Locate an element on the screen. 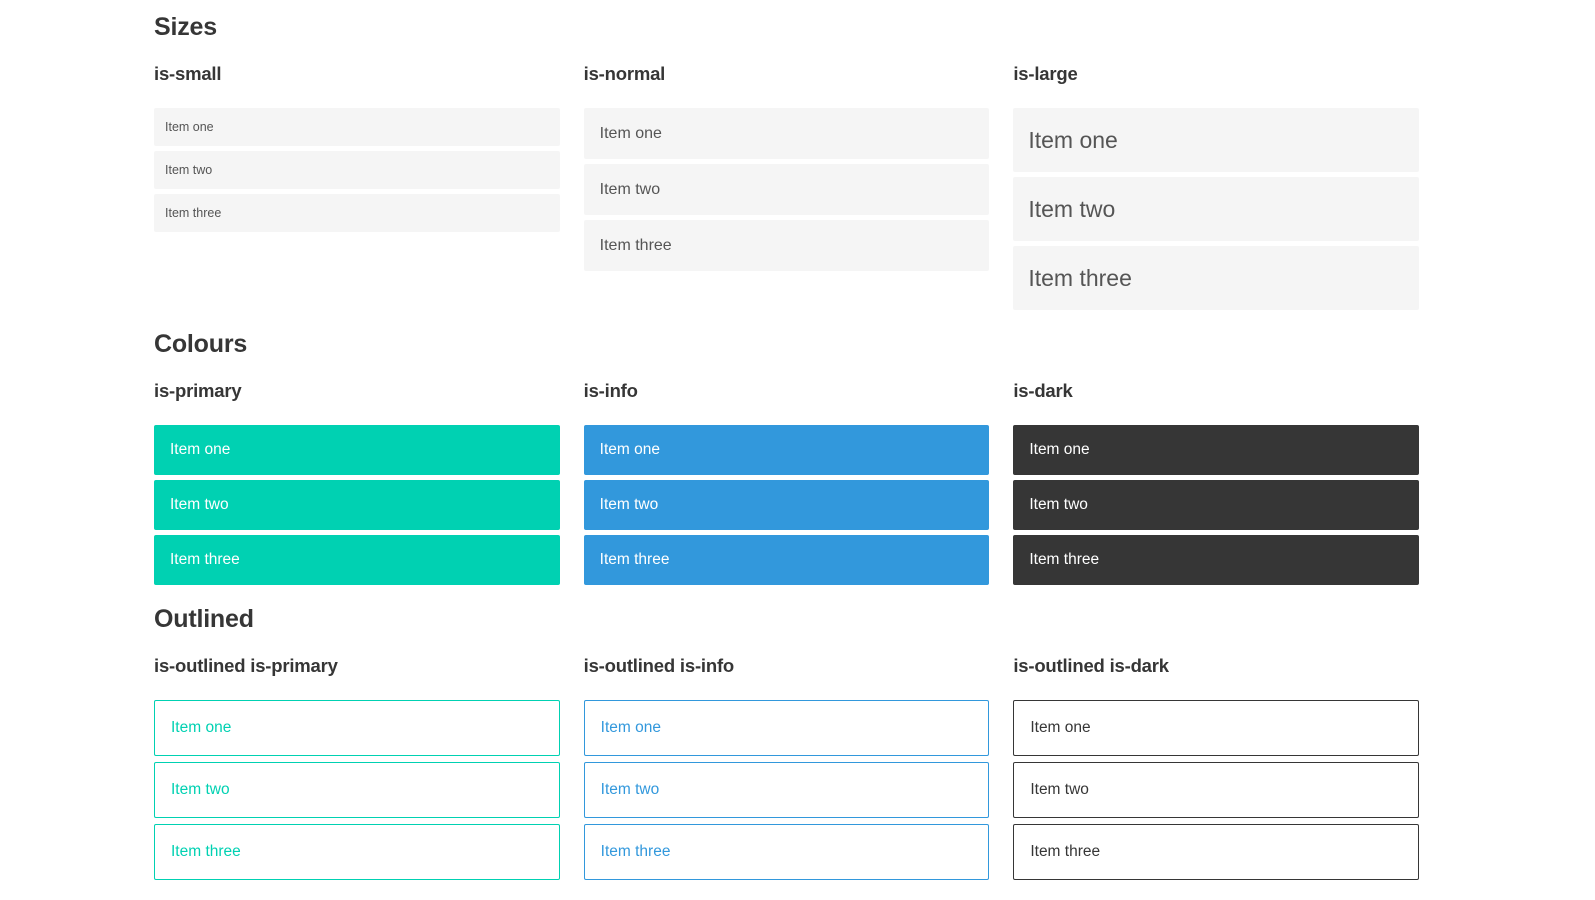 Image resolution: width=1595 pixels, height=900 pixels. panel-is-normal: is-normal Item one Item two Item three is located at coordinates (786, 156).